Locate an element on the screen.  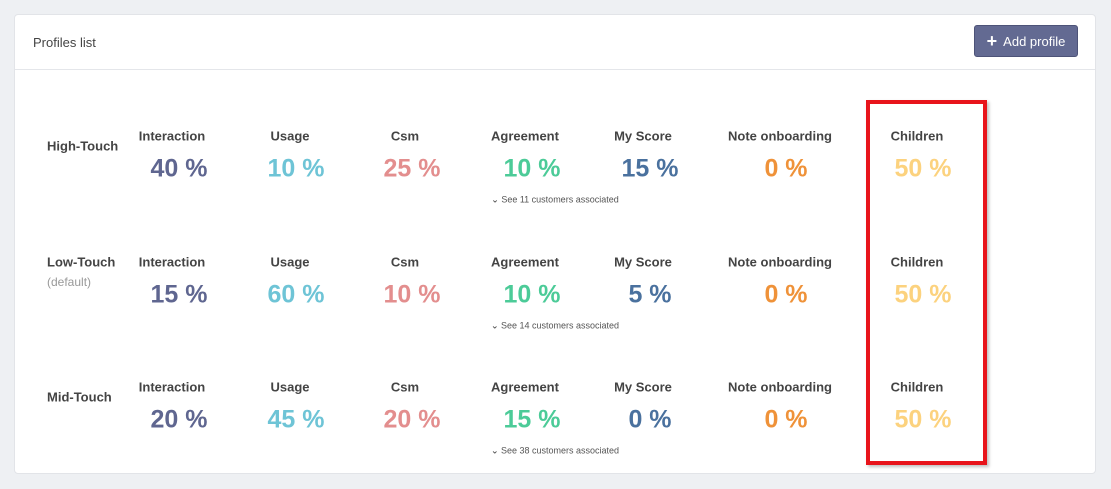
highlight-box is located at coordinates (926, 282).